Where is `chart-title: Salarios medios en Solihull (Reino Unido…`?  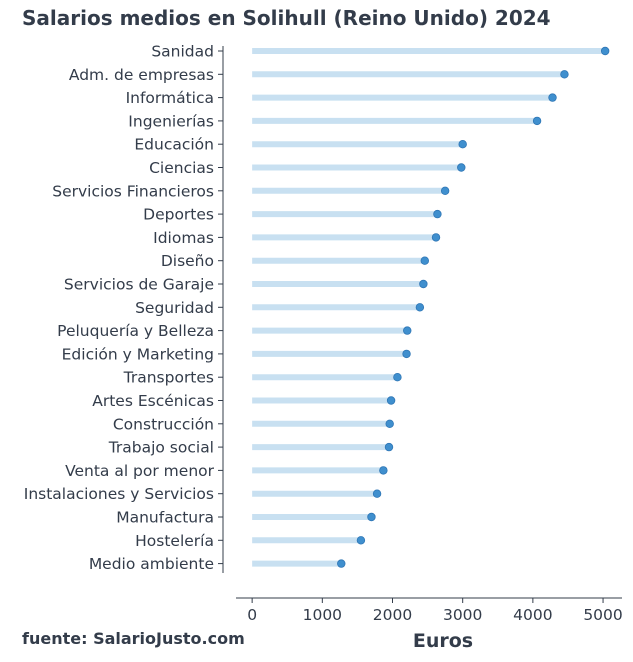
chart-title: Salarios medios en Solihull (Reino Unido… is located at coordinates (286, 18).